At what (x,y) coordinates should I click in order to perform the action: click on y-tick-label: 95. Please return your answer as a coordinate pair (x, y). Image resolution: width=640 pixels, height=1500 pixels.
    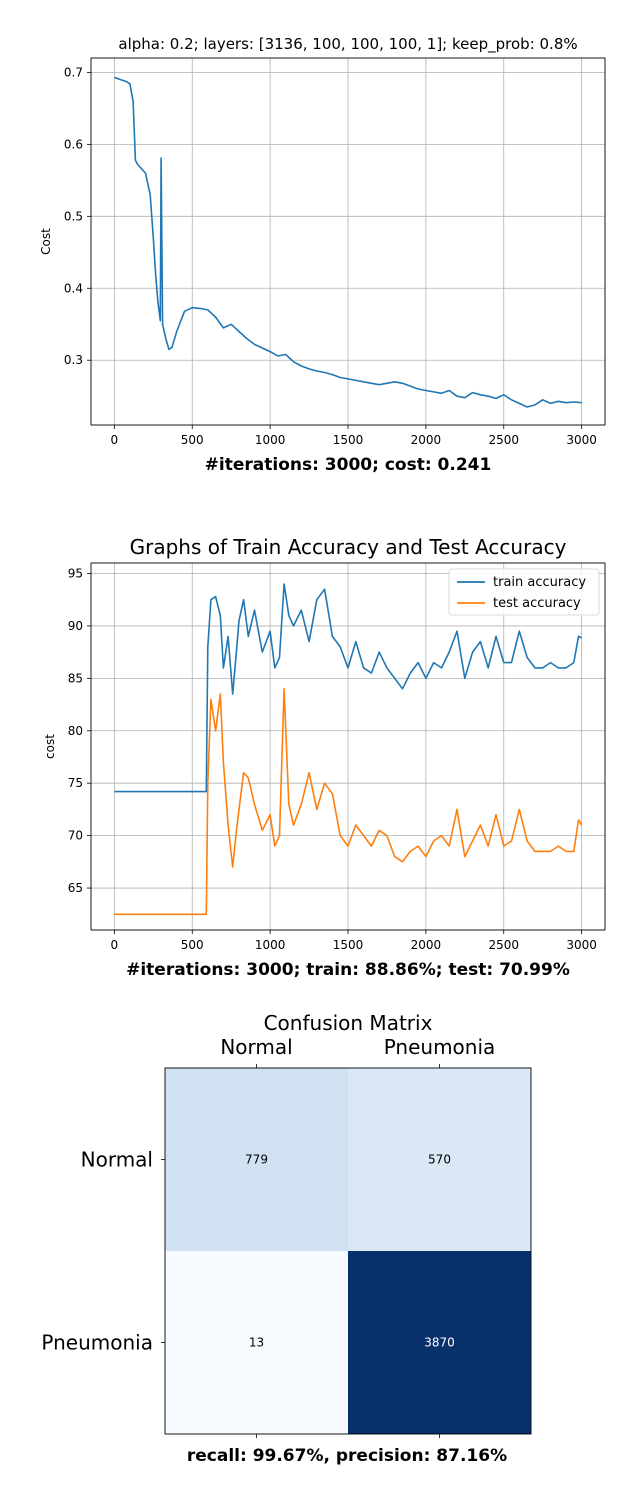
    Looking at the image, I should click on (75, 573).